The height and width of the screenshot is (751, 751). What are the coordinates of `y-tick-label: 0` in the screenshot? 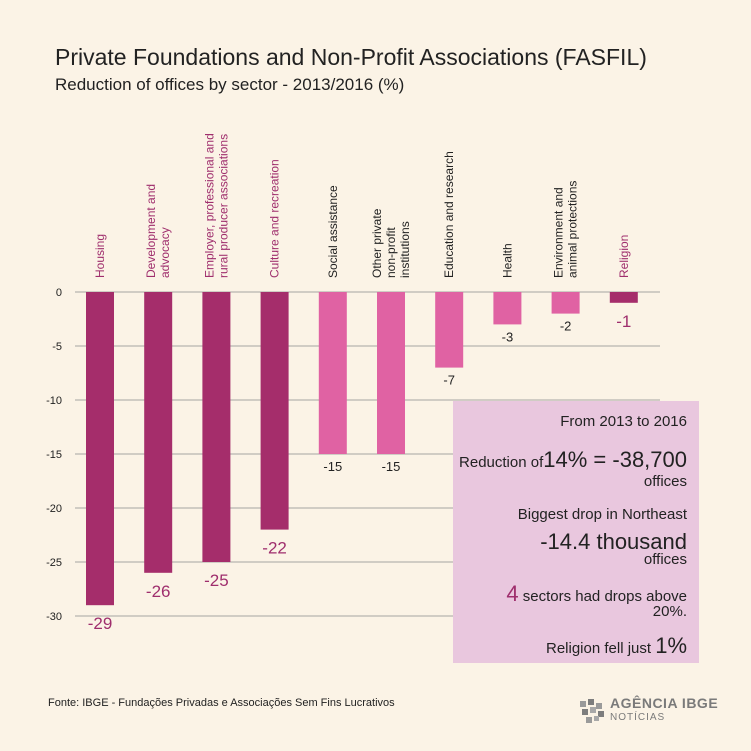 It's located at (59, 293).